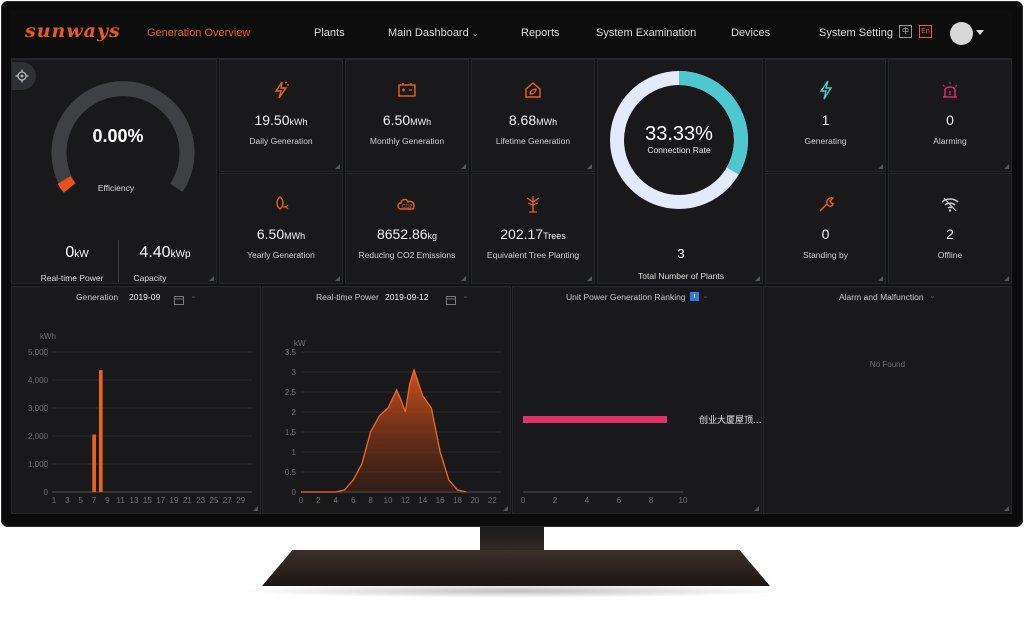 This screenshot has width=1024, height=619. What do you see at coordinates (227, 500) in the screenshot?
I see `x-tick-label: 27` at bounding box center [227, 500].